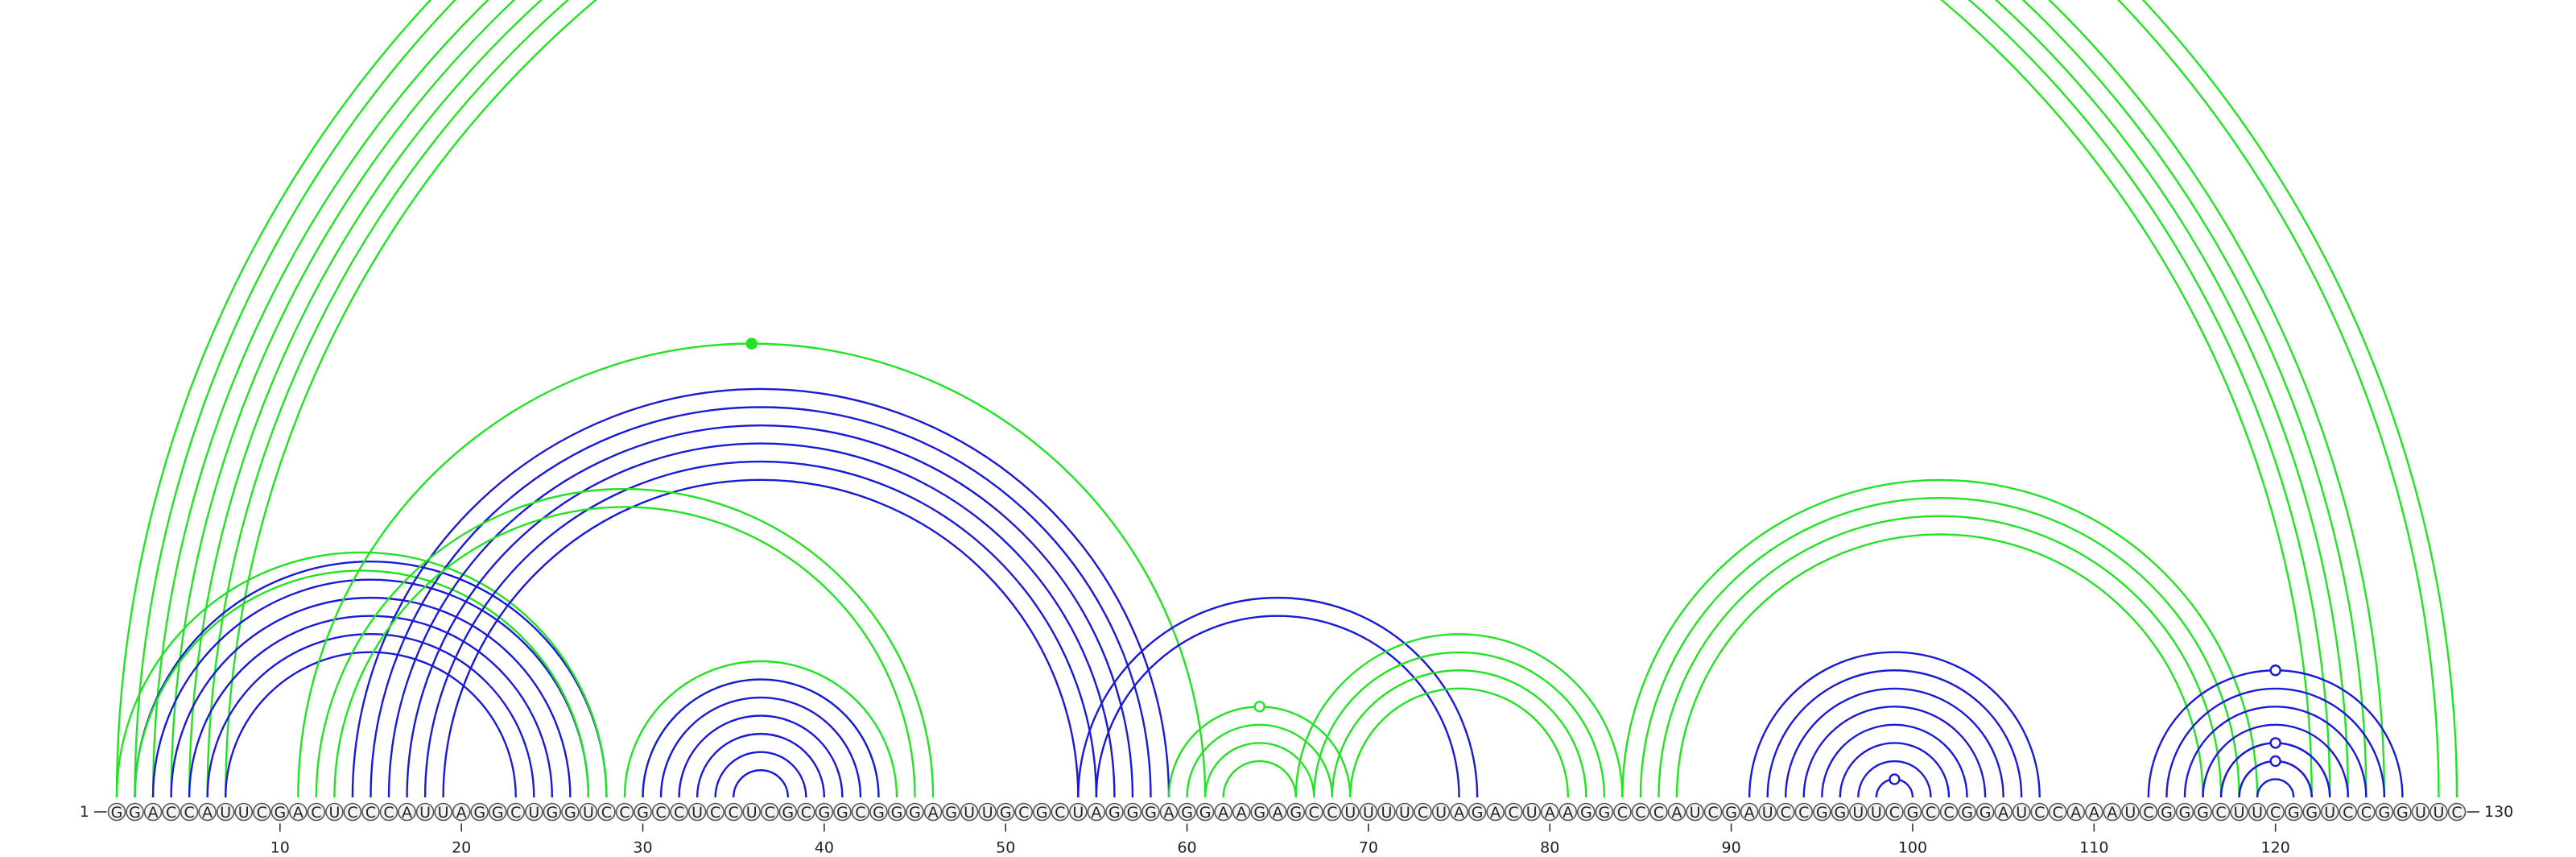  What do you see at coordinates (1150, 812) in the screenshot?
I see `nucleotide-58: G` at bounding box center [1150, 812].